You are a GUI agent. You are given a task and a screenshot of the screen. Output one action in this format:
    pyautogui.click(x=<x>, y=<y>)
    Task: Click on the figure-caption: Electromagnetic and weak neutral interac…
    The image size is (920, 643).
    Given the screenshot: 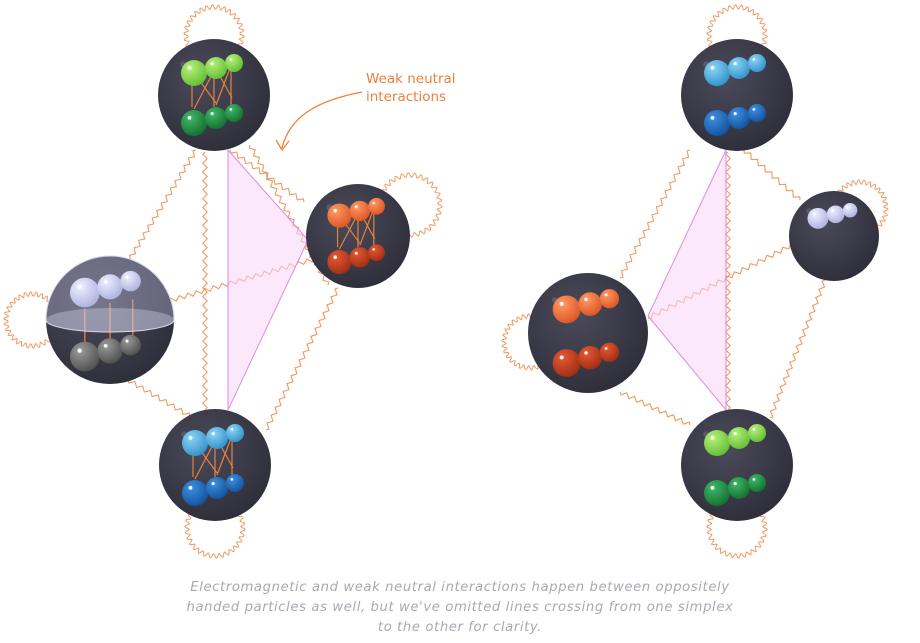 What is the action you would take?
    pyautogui.click(x=460, y=608)
    